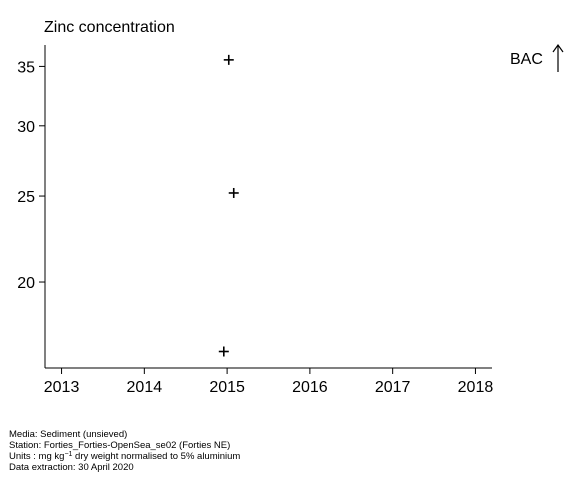 The width and height of the screenshot is (580, 480). I want to click on x-tick-label: 2014, so click(145, 387).